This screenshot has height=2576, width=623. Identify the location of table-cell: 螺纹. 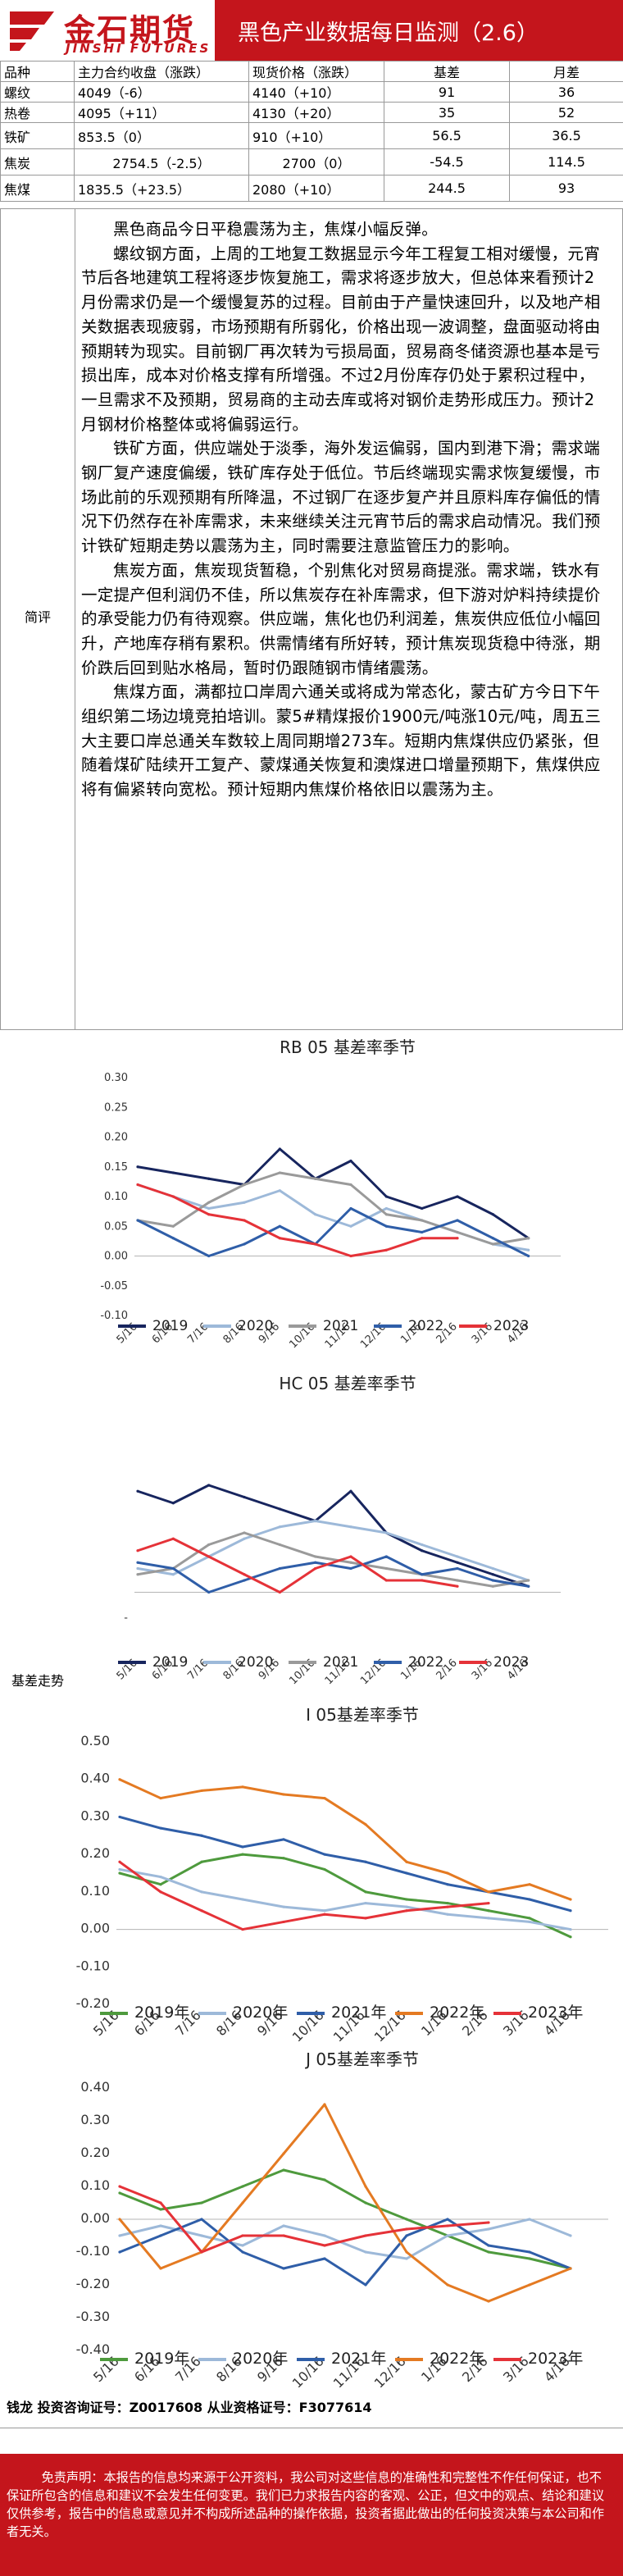
(37, 92).